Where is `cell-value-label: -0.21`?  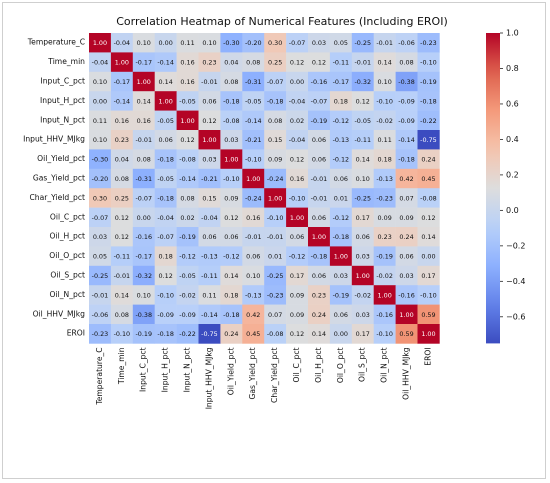
cell-value-label: -0.21 is located at coordinates (209, 179).